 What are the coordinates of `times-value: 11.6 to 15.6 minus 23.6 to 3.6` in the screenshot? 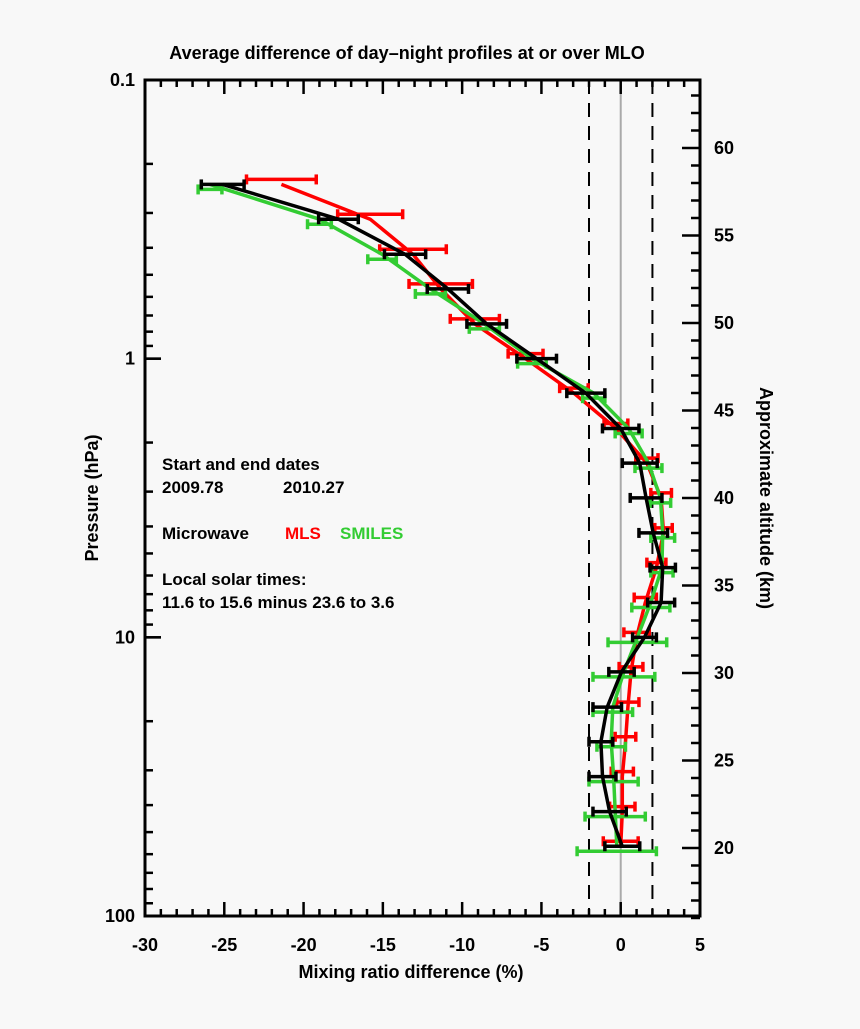 It's located at (278, 602).